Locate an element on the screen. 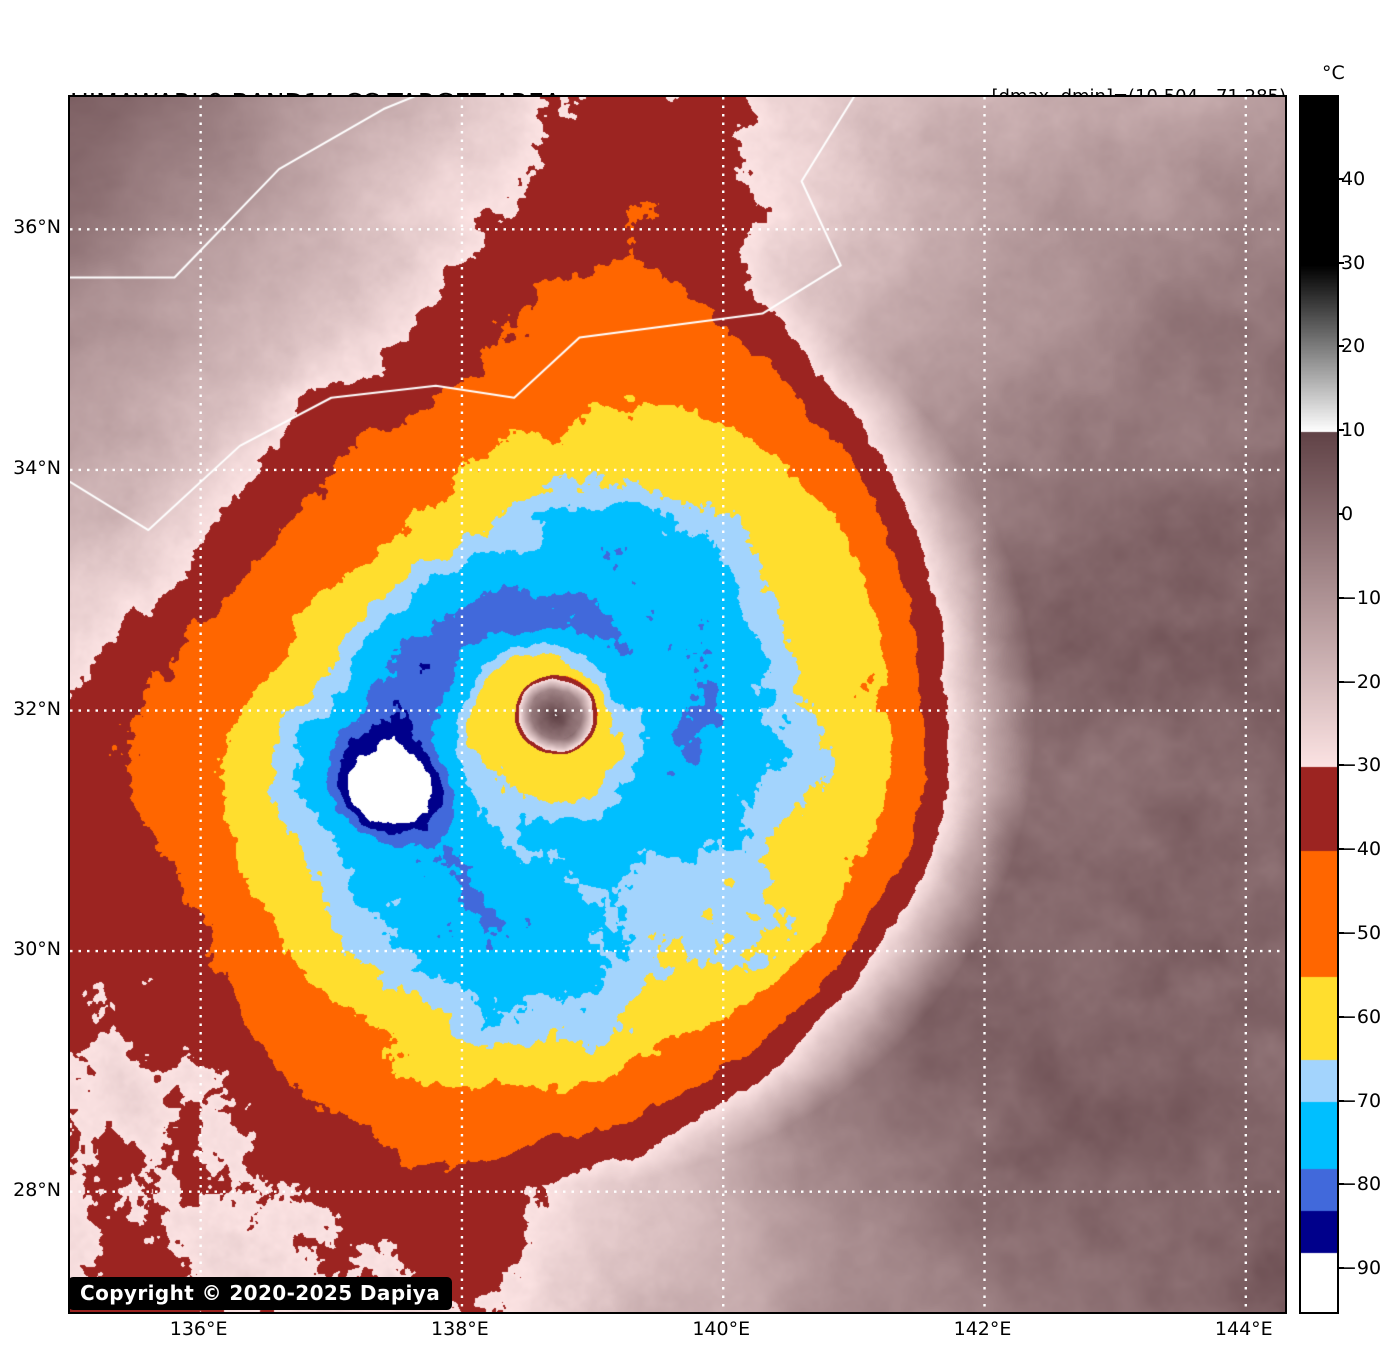 The width and height of the screenshot is (1389, 1359). colorbar-tick-label: 0 is located at coordinates (1347, 513).